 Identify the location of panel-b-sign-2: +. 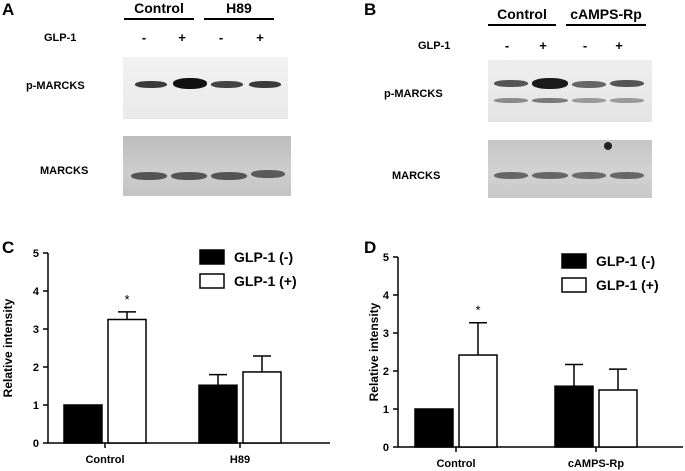
(543, 45).